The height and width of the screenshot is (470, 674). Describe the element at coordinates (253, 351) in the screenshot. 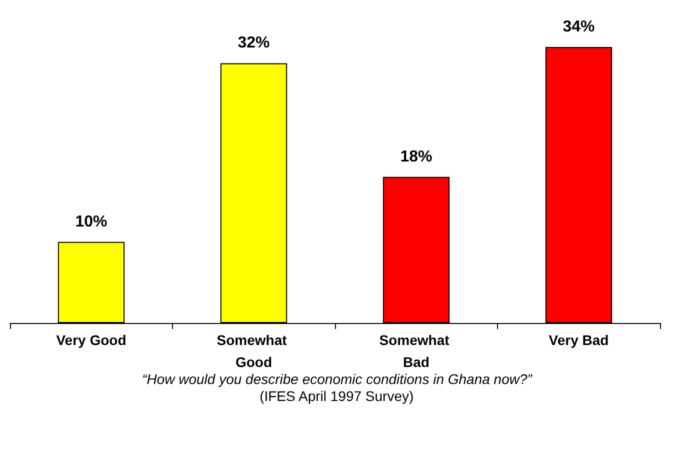

I see `x-tick-label: Somewhat Good` at that location.